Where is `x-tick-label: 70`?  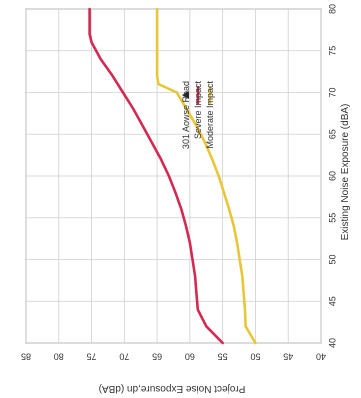
x-tick-label: 70 is located at coordinates (332, 92).